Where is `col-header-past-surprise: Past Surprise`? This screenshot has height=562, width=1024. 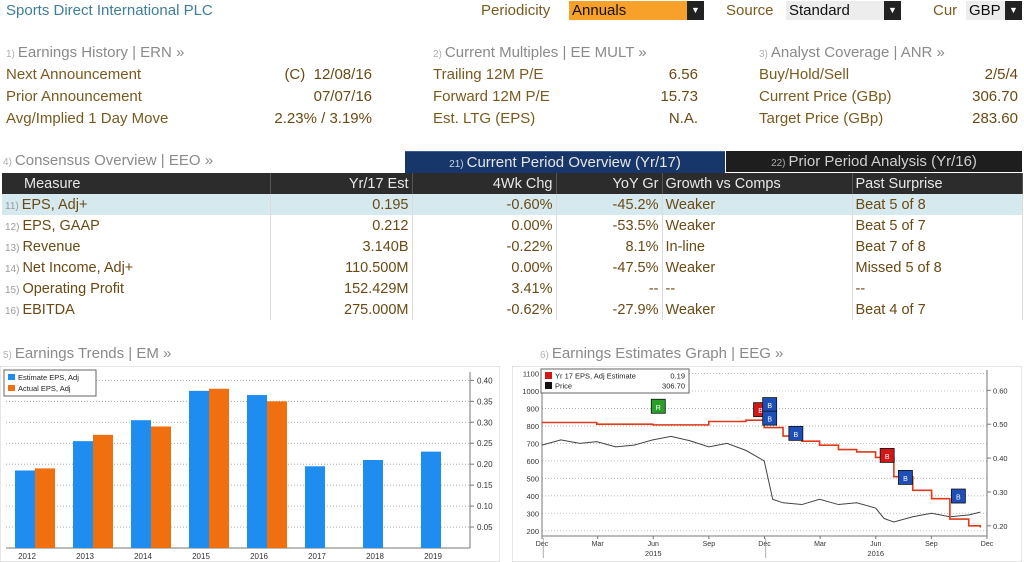
col-header-past-surprise: Past Surprise is located at coordinates (937, 183).